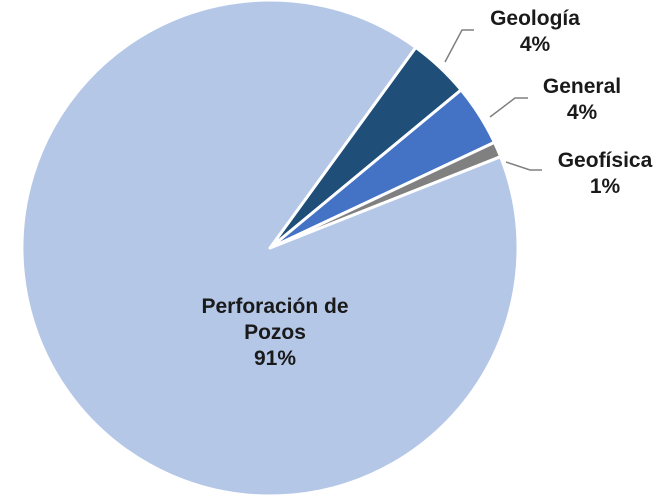  I want to click on slice-label: Perforación de Pozos 91%, so click(275, 333).